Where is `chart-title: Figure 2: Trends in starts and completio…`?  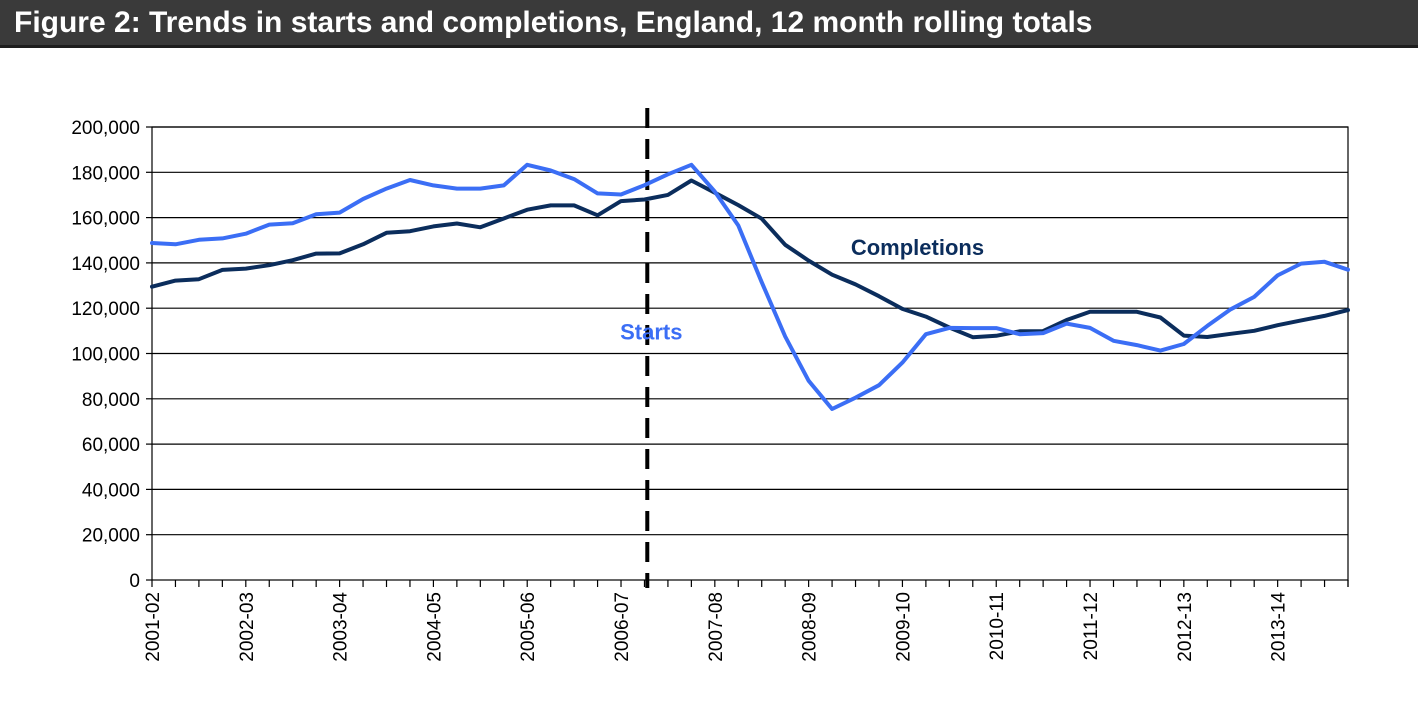 chart-title: Figure 2: Trends in starts and completio… is located at coordinates (553, 22).